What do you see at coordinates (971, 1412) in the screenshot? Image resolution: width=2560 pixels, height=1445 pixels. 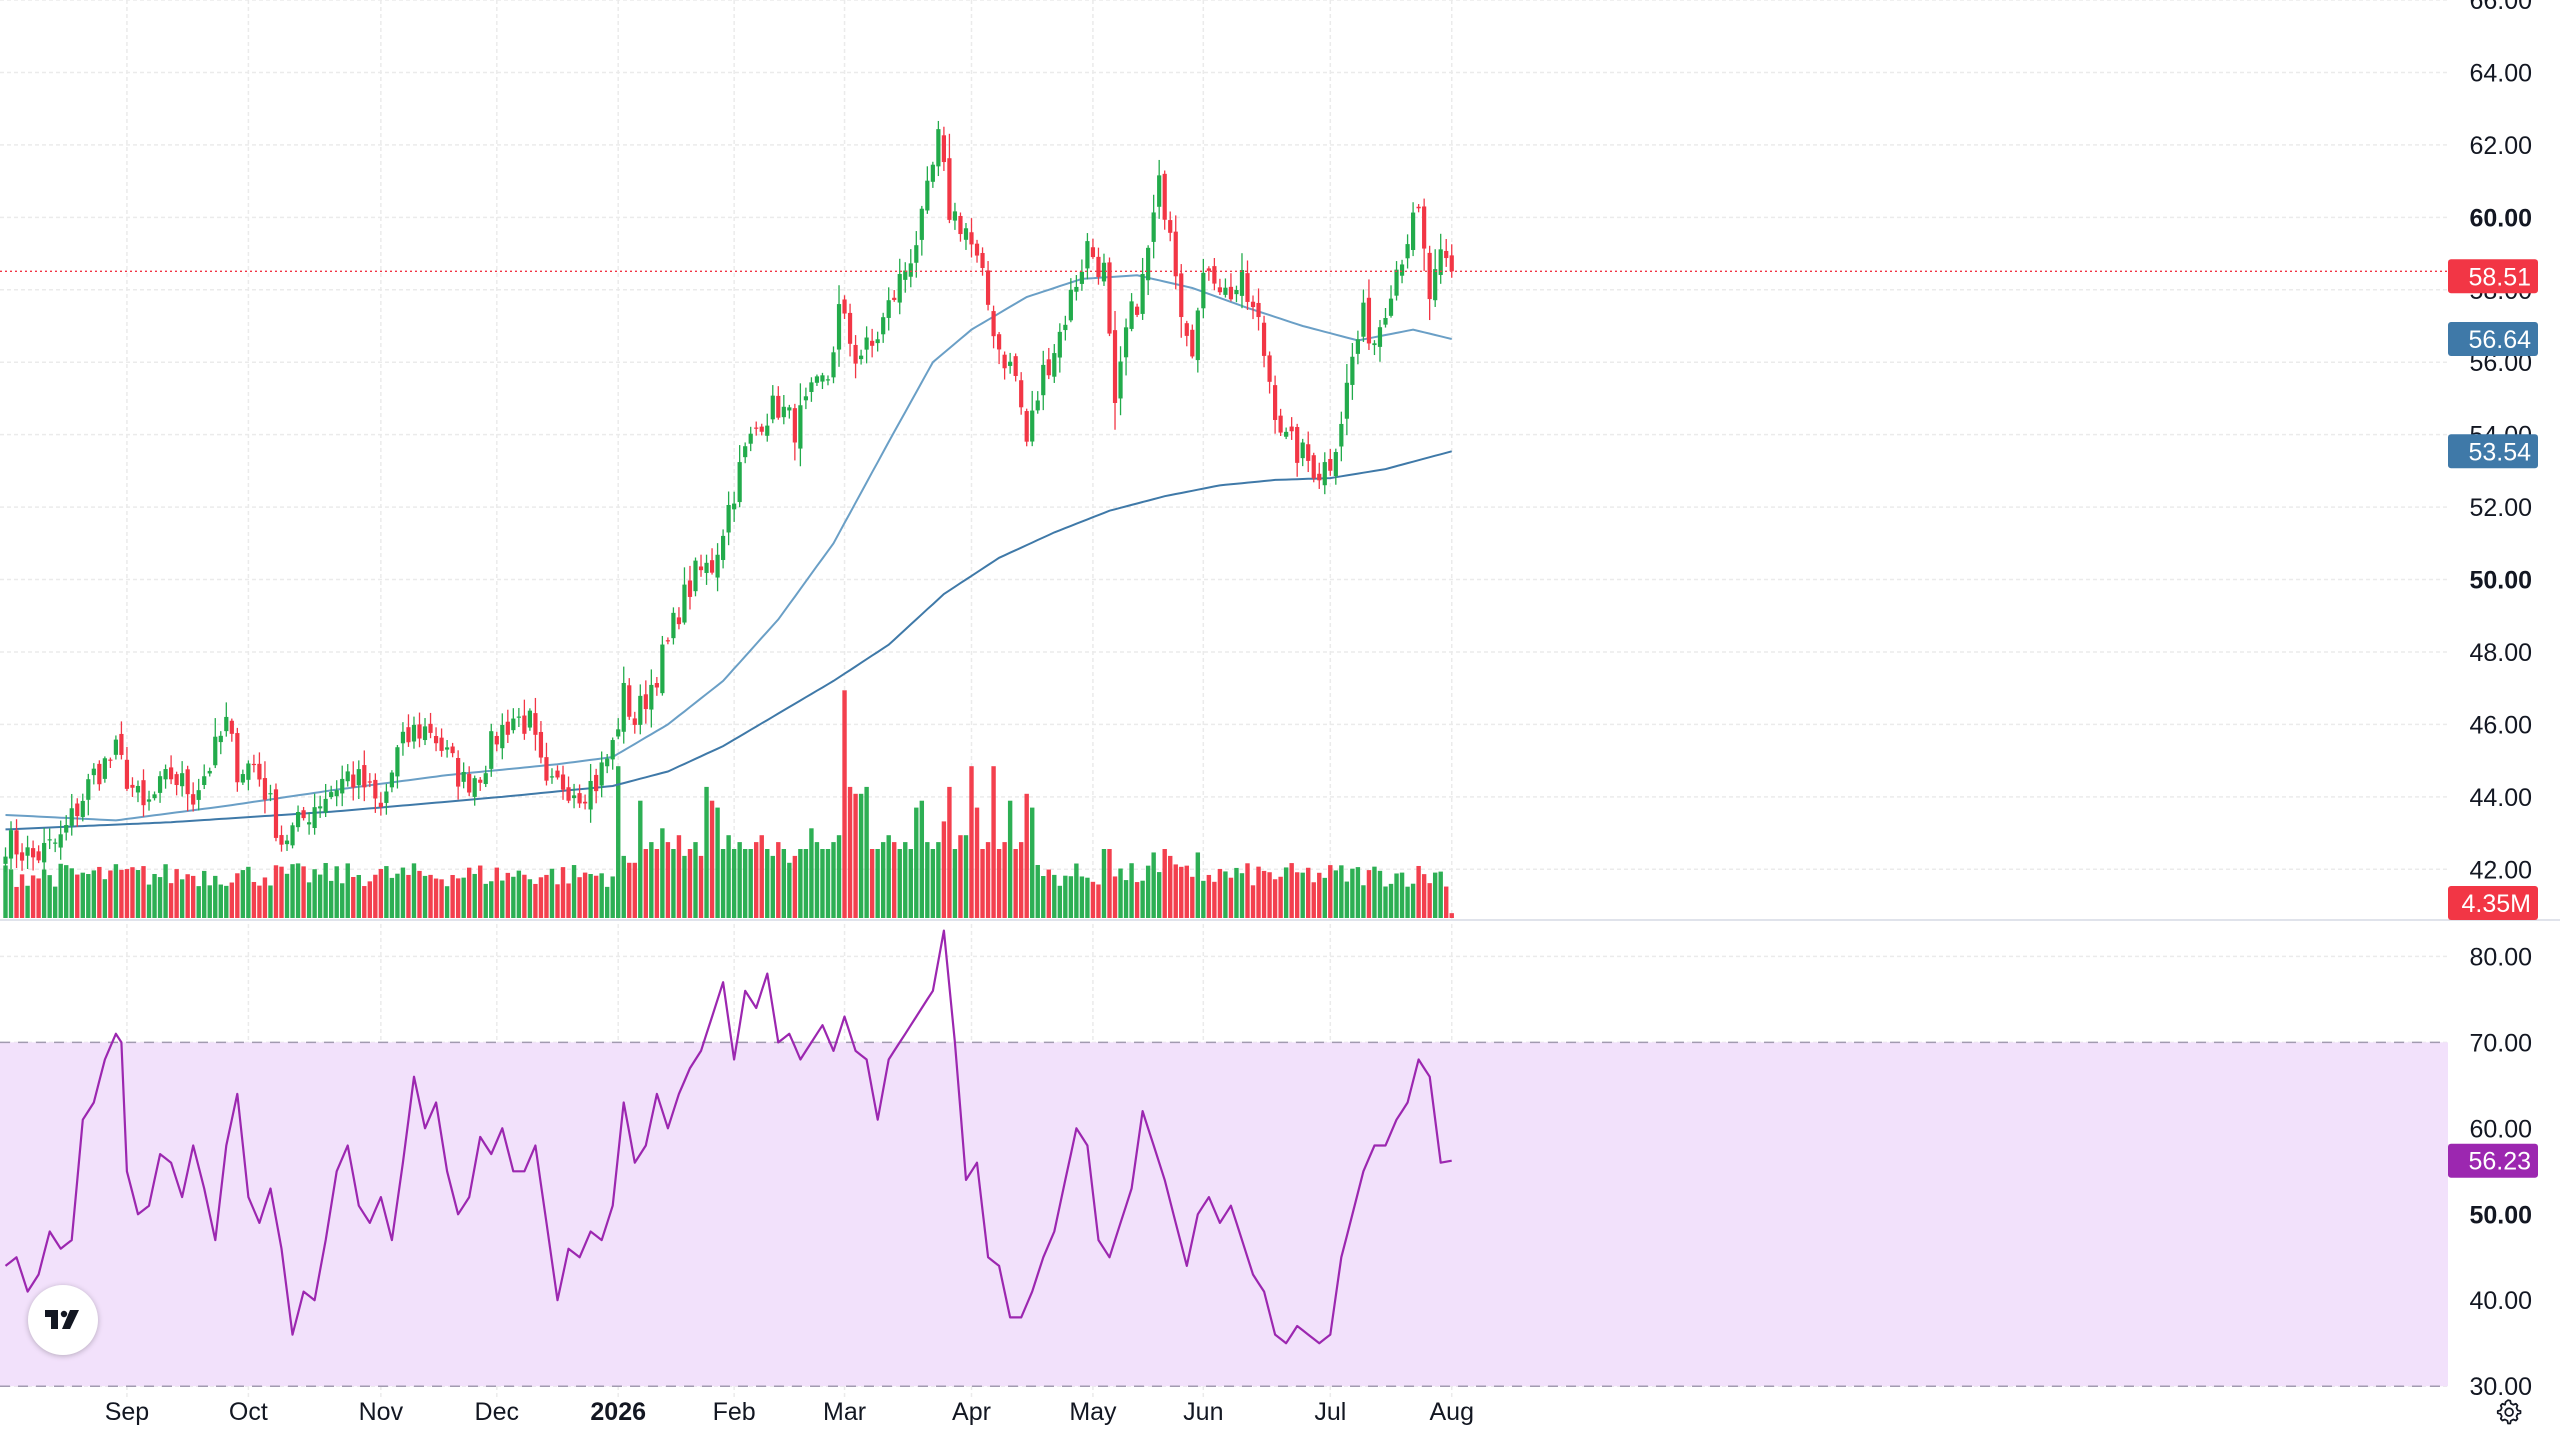 I see `time-tick-label: Apr` at bounding box center [971, 1412].